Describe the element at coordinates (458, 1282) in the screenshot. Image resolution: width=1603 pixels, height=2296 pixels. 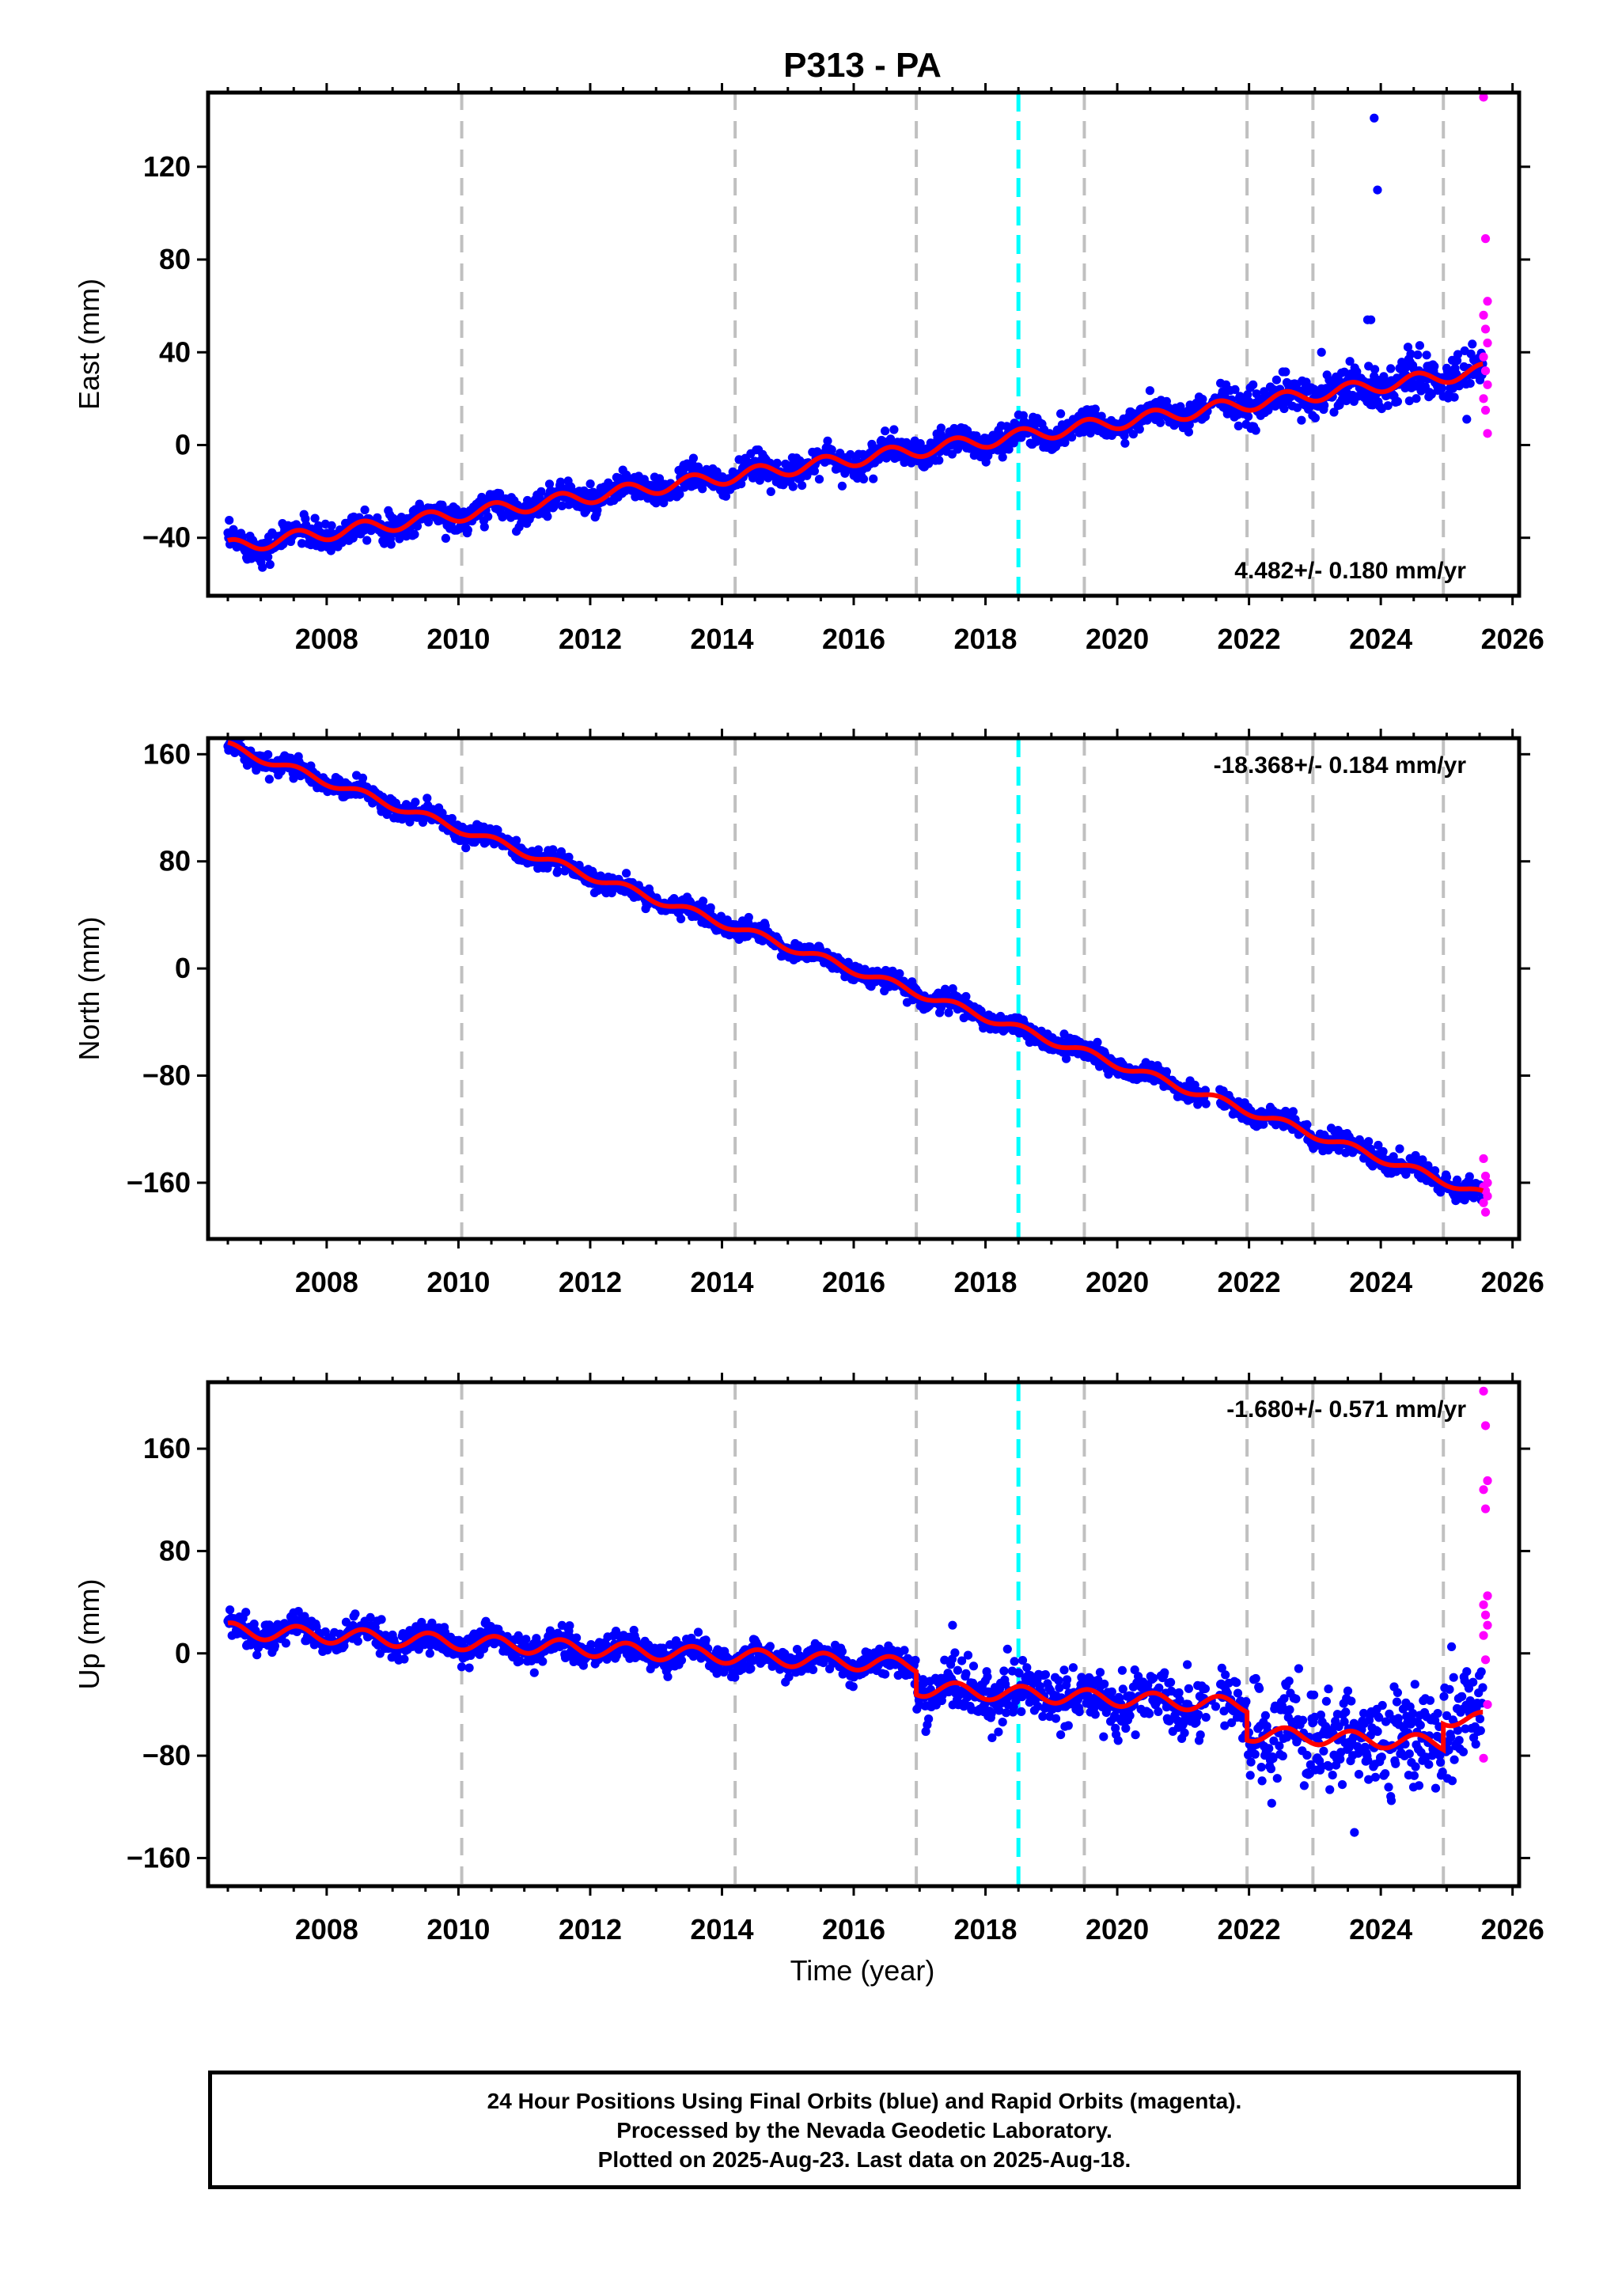
I see `x-tick-label: 2010` at that location.